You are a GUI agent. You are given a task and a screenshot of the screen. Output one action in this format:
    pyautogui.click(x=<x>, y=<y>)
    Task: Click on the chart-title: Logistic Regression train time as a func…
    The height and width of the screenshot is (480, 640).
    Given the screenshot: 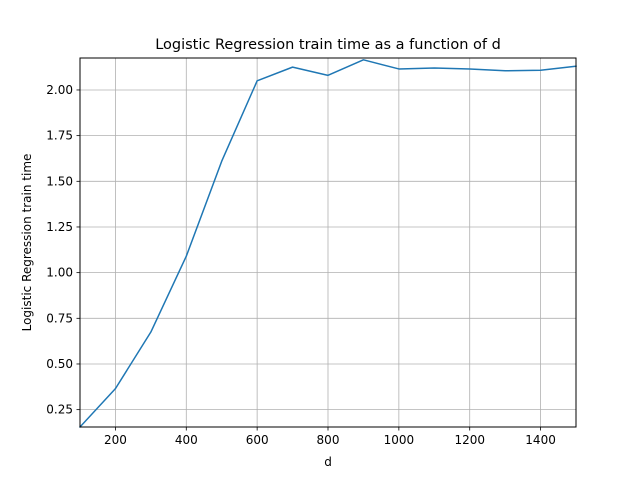 What is the action you would take?
    pyautogui.click(x=328, y=45)
    